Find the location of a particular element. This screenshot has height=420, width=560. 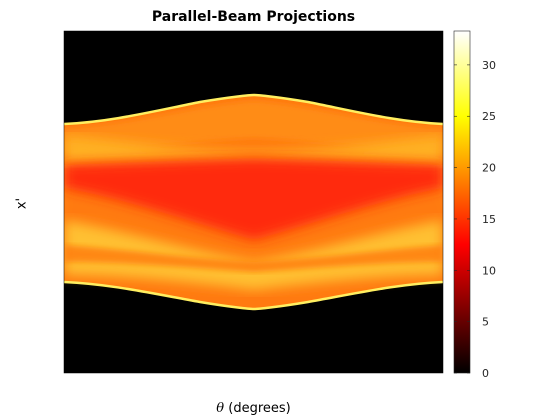

sinogram-band-yellow-bottom is located at coordinates (253, 255).